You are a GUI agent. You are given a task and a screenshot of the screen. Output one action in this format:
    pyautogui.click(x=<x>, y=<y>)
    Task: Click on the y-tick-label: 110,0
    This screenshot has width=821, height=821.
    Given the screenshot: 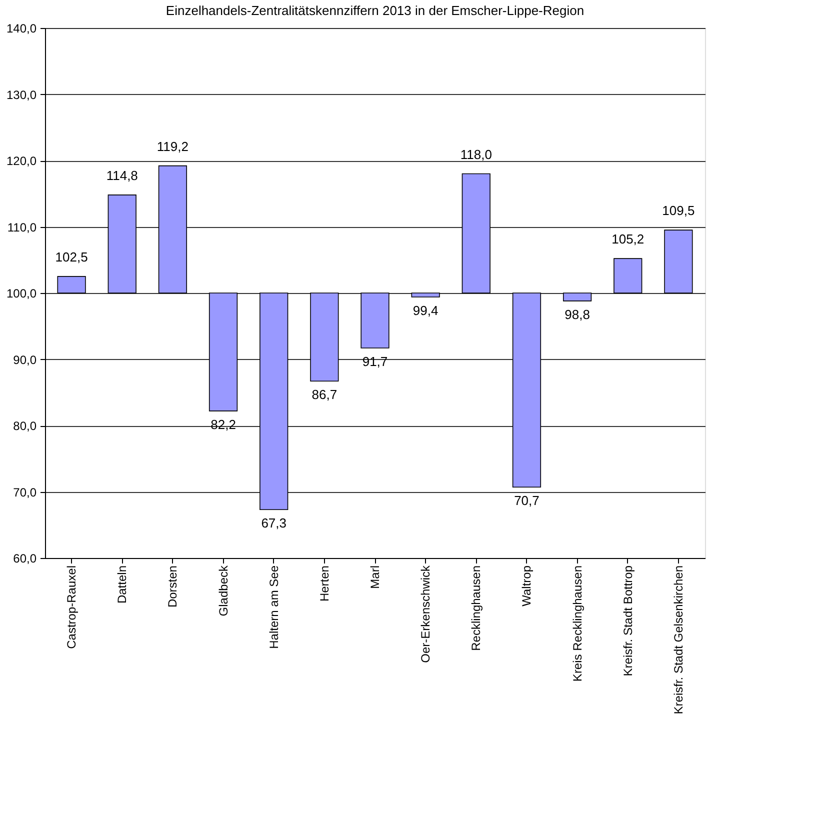 What is the action you would take?
    pyautogui.click(x=22, y=227)
    